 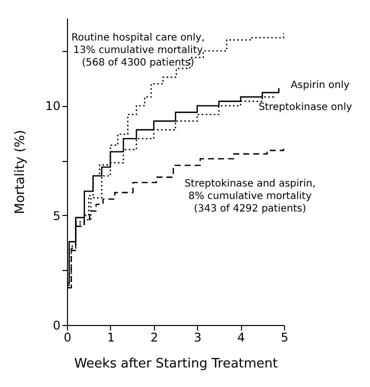 I want to click on x-tick-label: 4, so click(x=241, y=337).